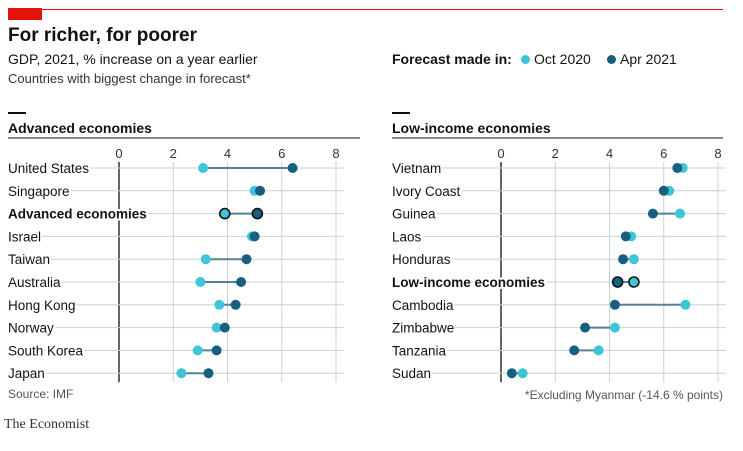  Describe the element at coordinates (416, 168) in the screenshot. I see `category-label: Vietnam` at that location.